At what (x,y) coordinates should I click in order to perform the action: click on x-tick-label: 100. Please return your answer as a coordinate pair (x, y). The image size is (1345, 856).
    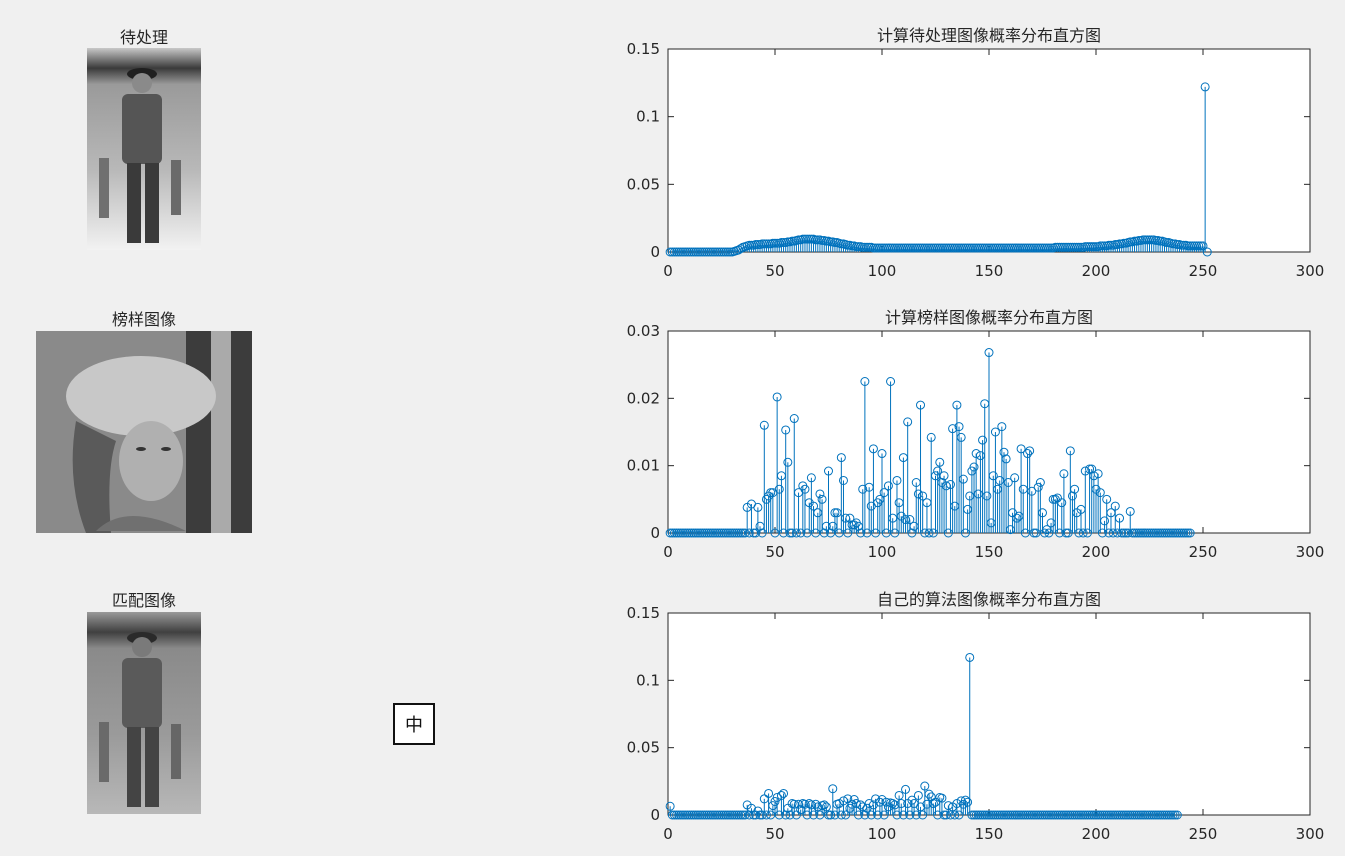
    Looking at the image, I should click on (882, 552).